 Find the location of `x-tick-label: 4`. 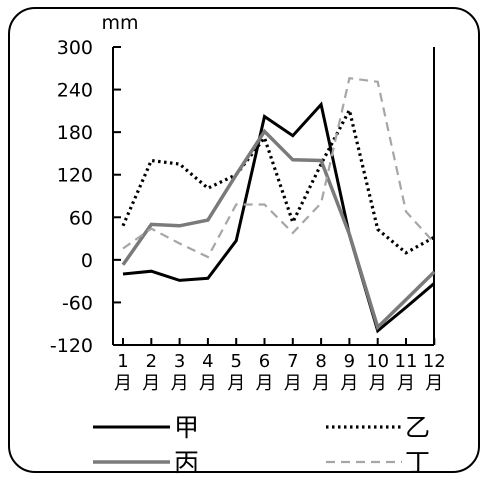

x-tick-label: 4 is located at coordinates (207, 361).